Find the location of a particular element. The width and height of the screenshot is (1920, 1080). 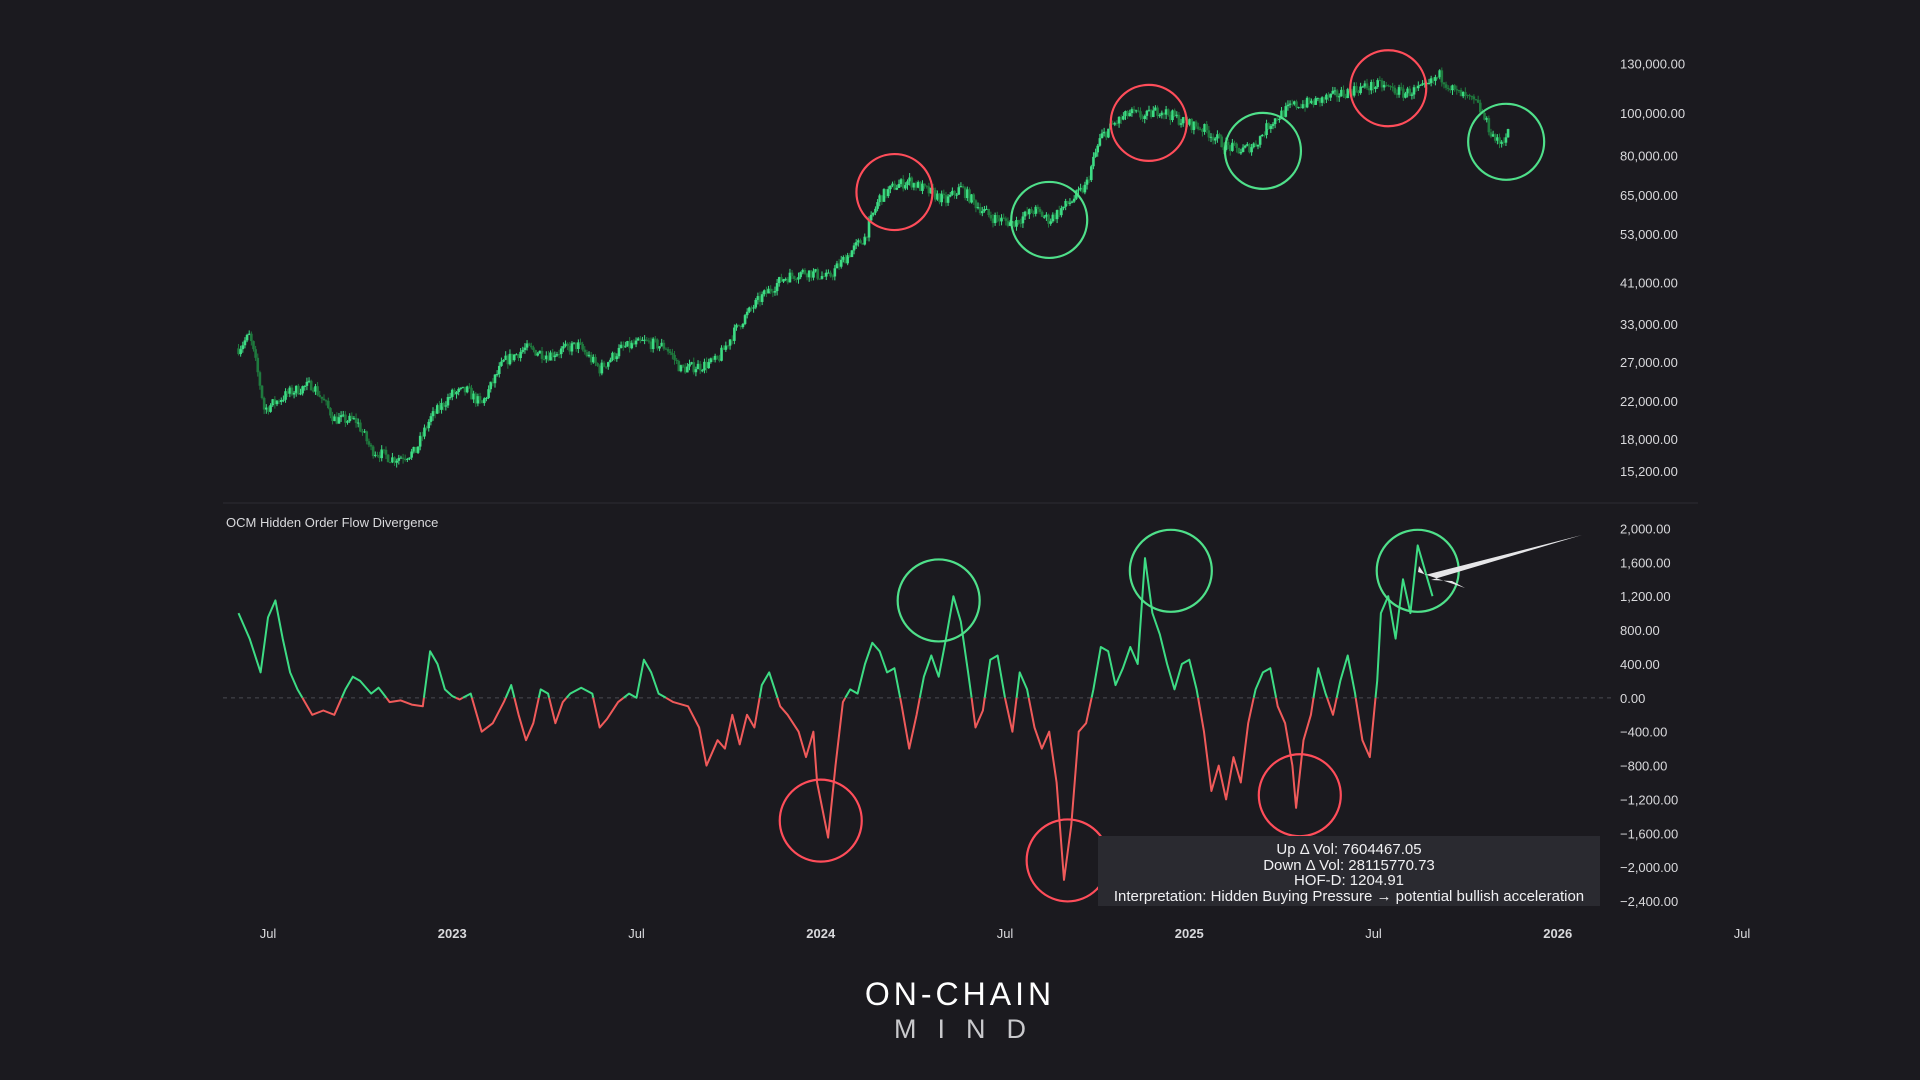

time-tick-label: Jul is located at coordinates (636, 933).